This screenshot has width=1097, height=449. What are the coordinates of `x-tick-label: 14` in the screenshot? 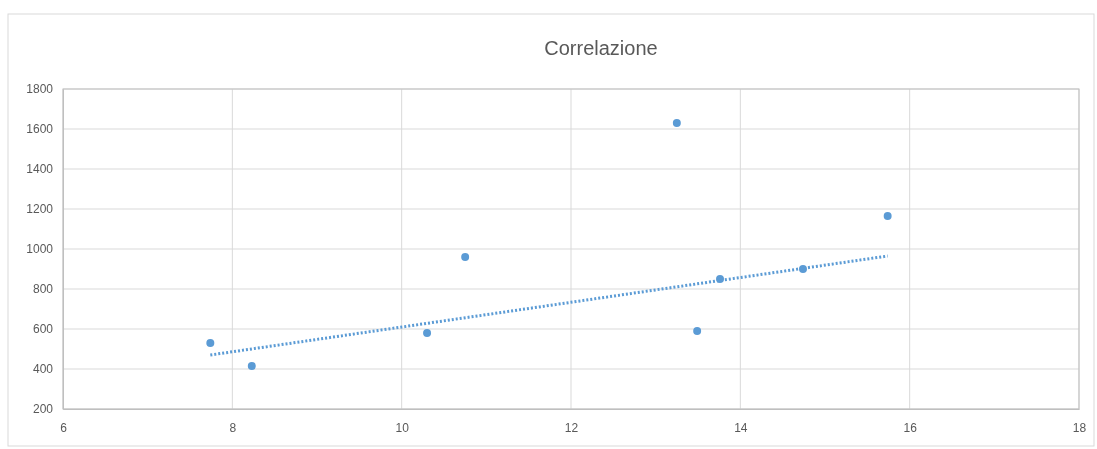 It's located at (741, 427).